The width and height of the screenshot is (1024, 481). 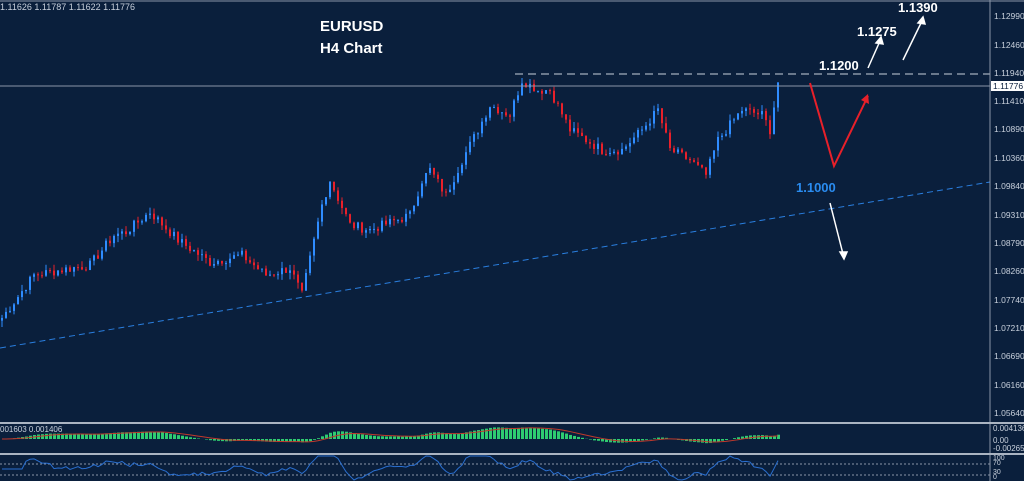 I want to click on rsi-axis-70: 70, so click(x=997, y=463).